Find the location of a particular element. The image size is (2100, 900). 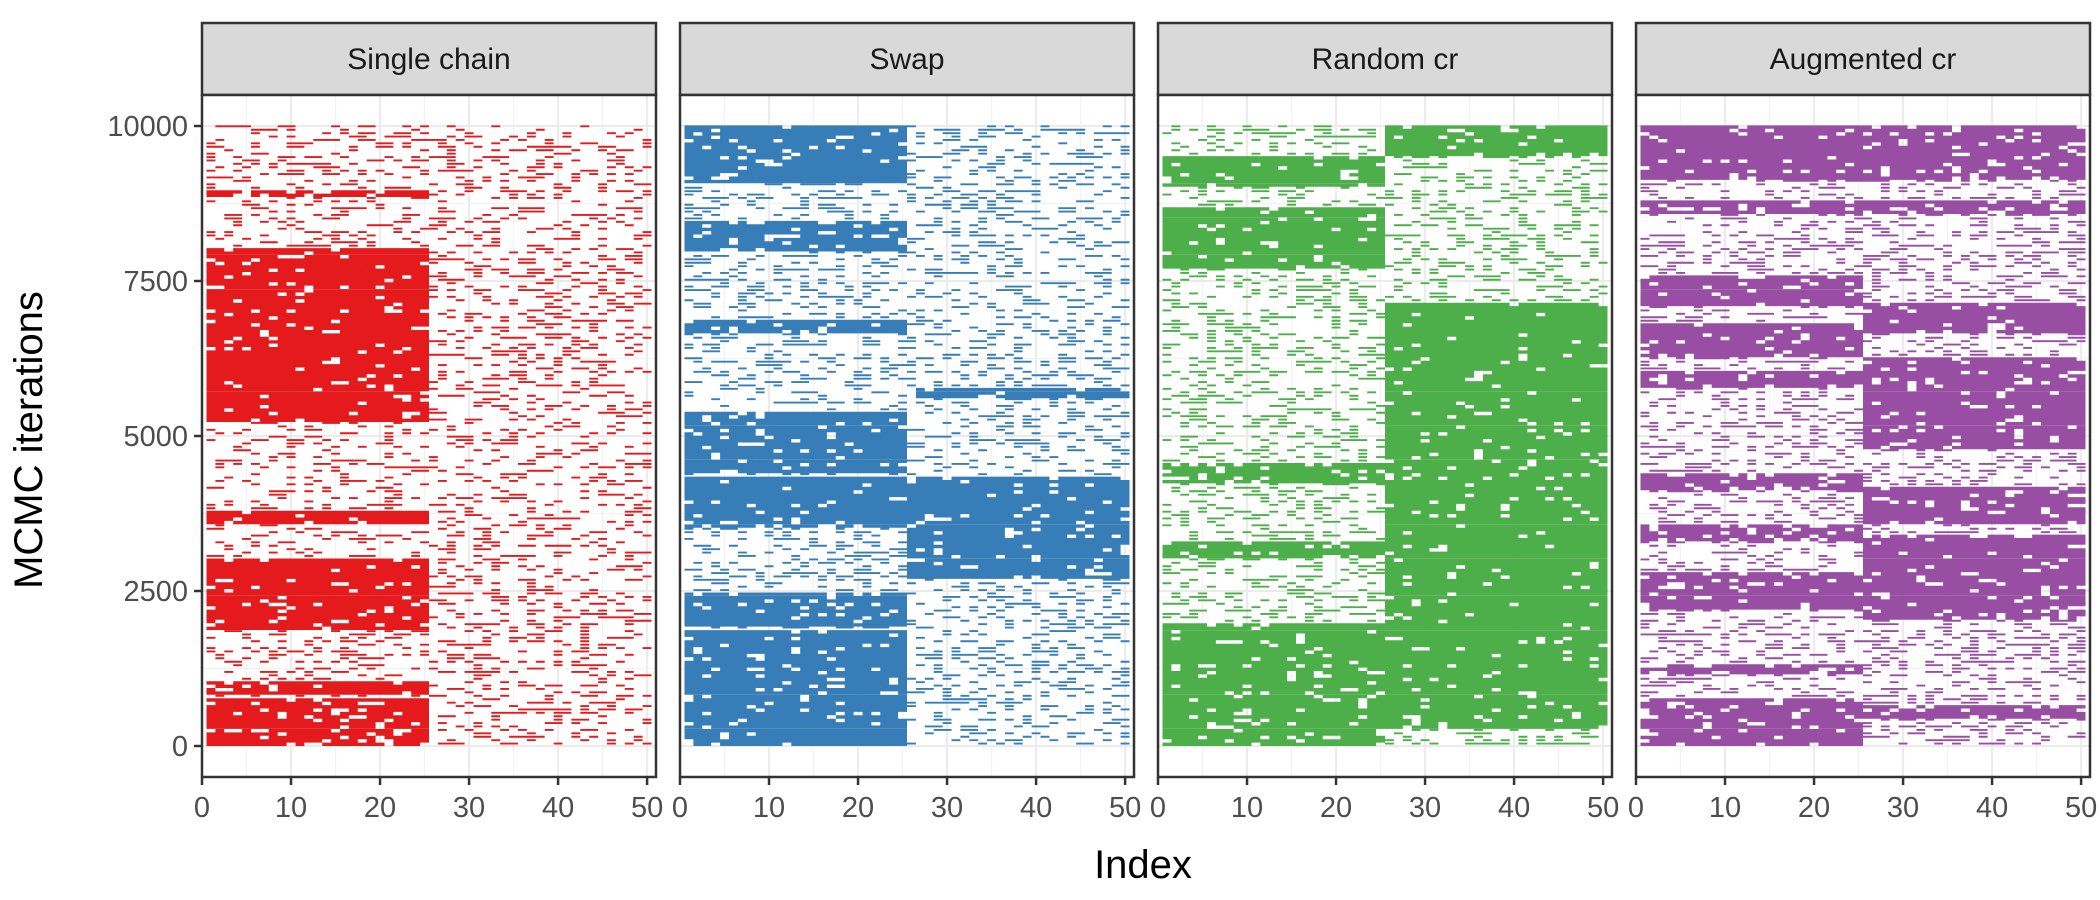

y-tick-label: 5000 is located at coordinates (155, 437).